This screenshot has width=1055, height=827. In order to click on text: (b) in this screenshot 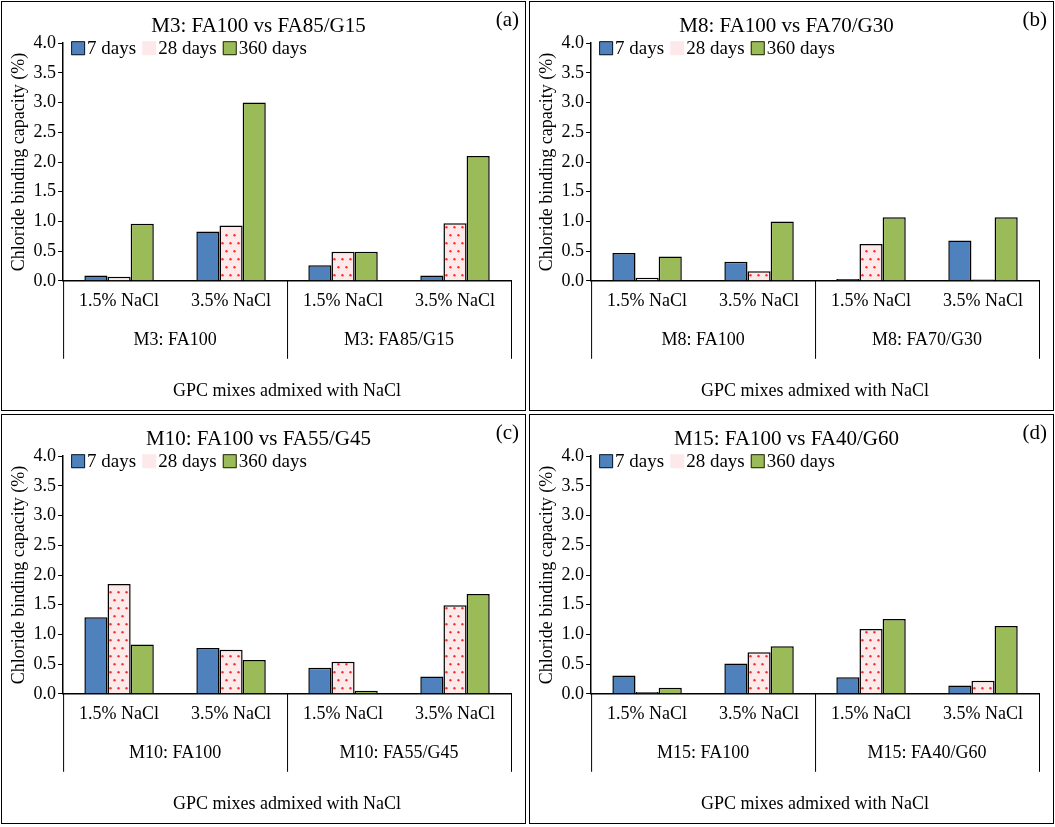, I will do `click(1034, 19)`.